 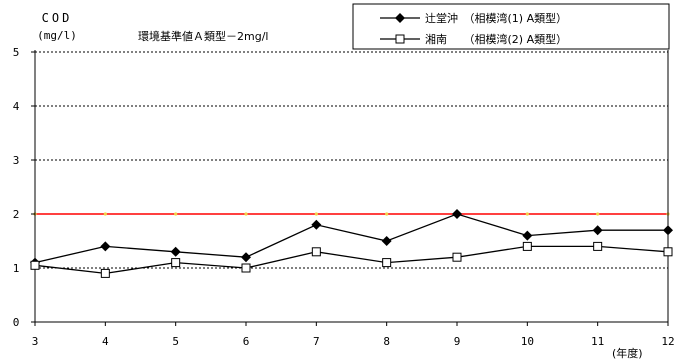 I want to click on x-tick-label: 9, so click(x=457, y=341).